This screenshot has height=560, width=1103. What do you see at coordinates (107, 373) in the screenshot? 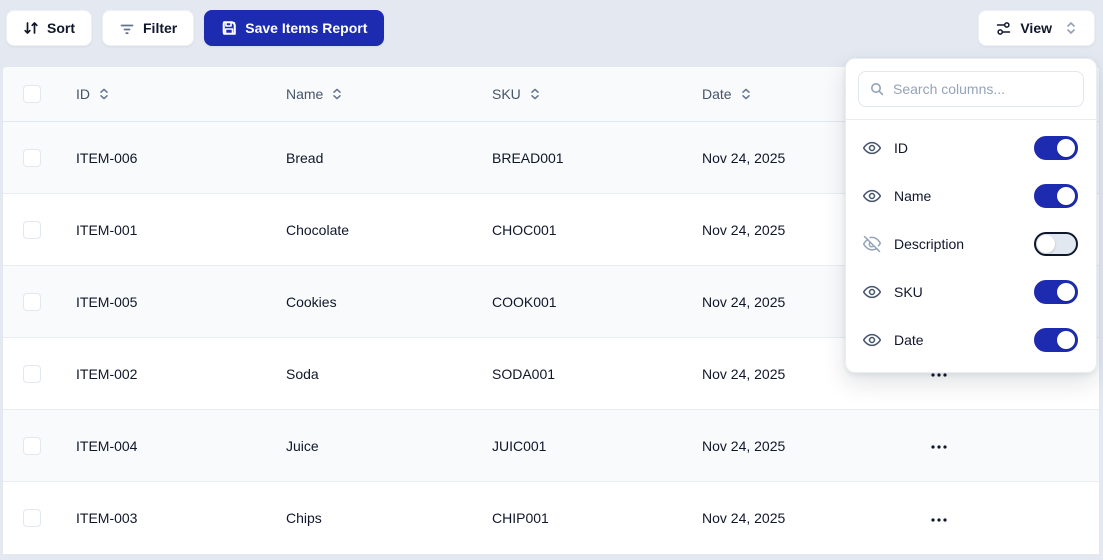
I see `cell-id: ITEM-002` at bounding box center [107, 373].